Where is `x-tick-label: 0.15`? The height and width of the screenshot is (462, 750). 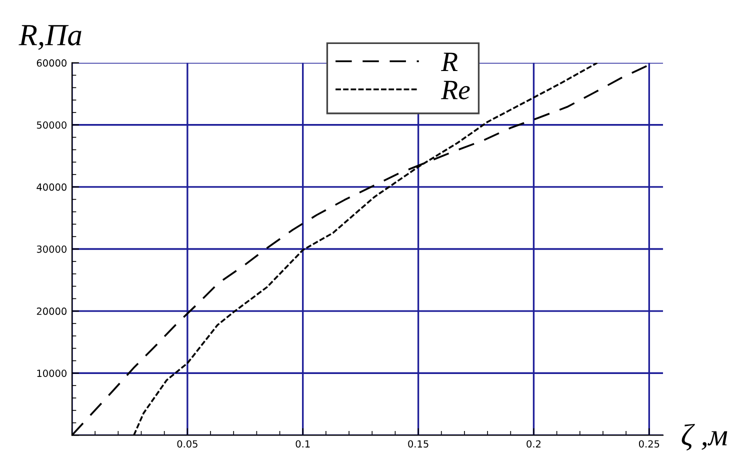 x-tick-label: 0.15 is located at coordinates (418, 444).